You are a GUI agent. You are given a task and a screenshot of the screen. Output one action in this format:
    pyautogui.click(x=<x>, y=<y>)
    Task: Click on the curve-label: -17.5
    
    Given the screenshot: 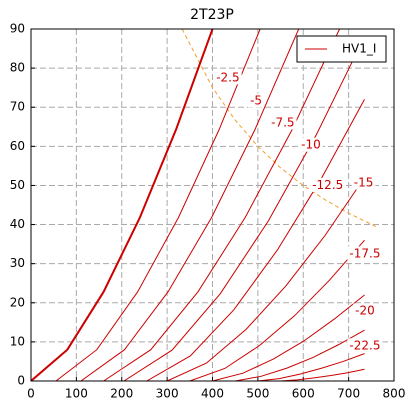 What is the action you would take?
    pyautogui.click(x=364, y=253)
    